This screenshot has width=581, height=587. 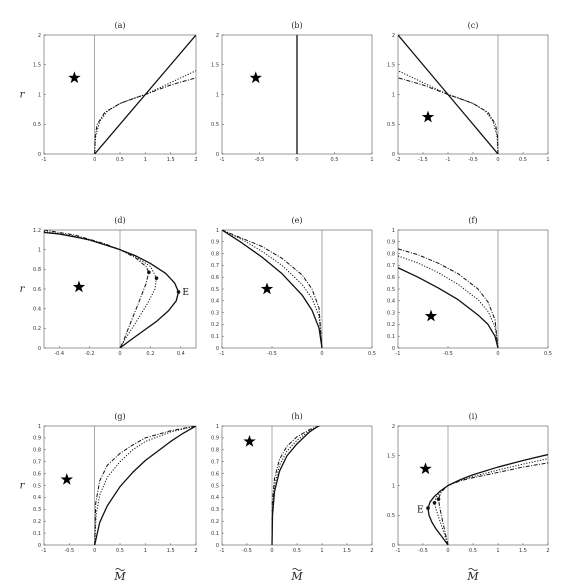 I want to click on panel-c: -2 -1.5 -1 -0.5 0 0.5 1 0 0.5 1 1.5 2 (c), so click(x=468, y=92).